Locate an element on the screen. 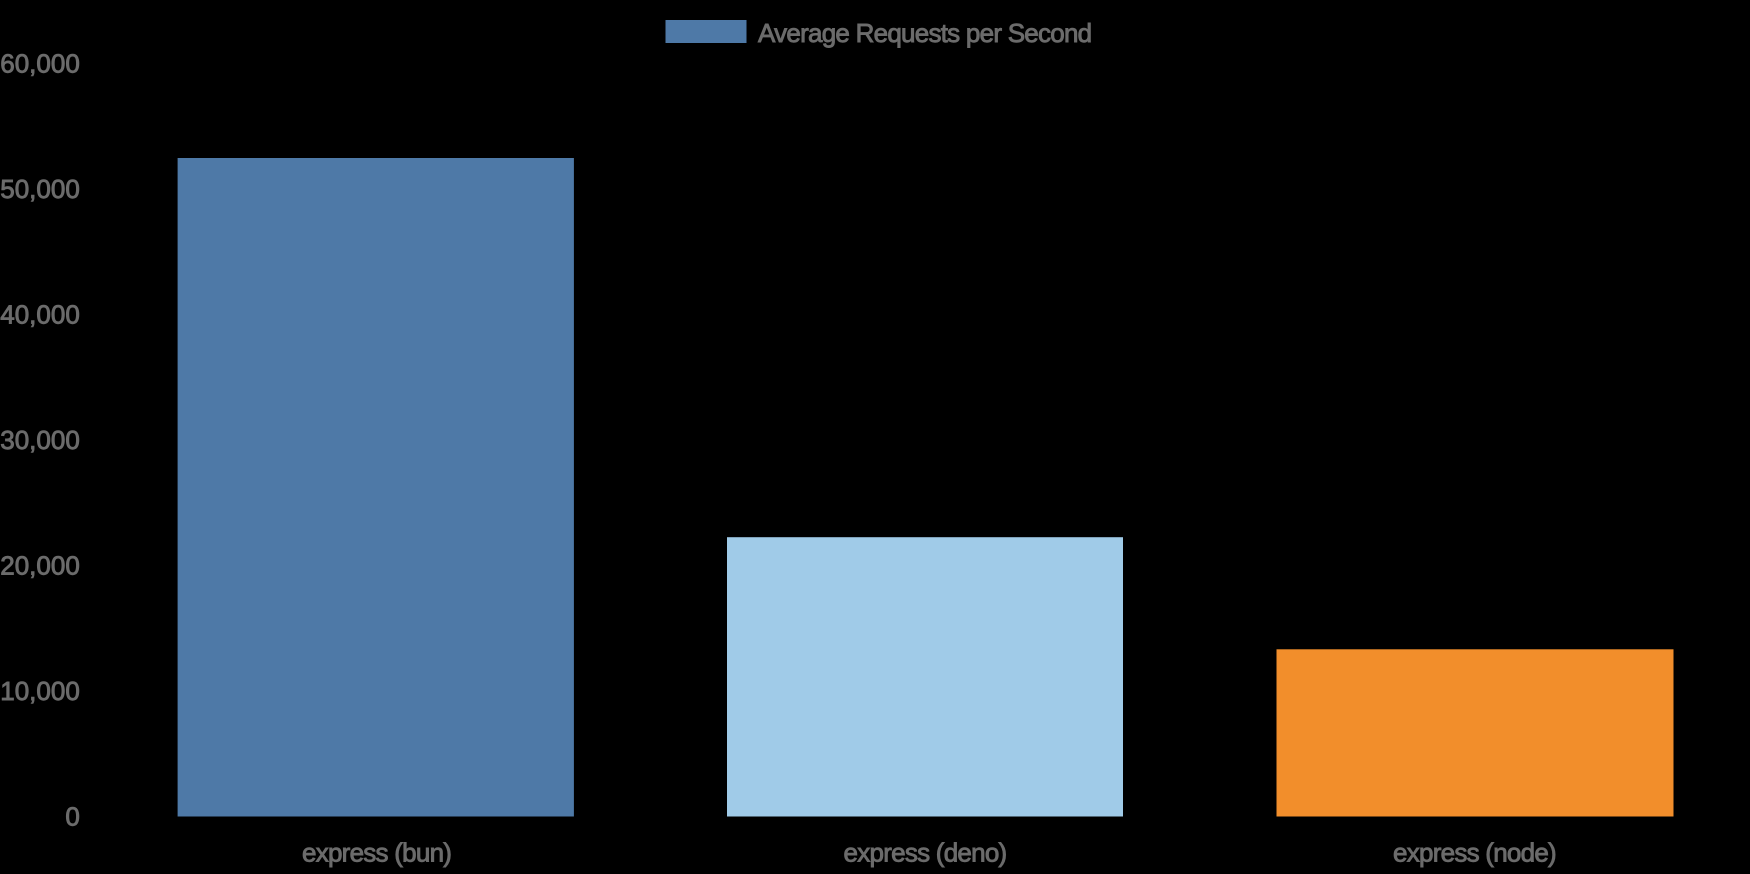 This screenshot has width=1750, height=874. svg-text: express (deno) is located at coordinates (925, 852).